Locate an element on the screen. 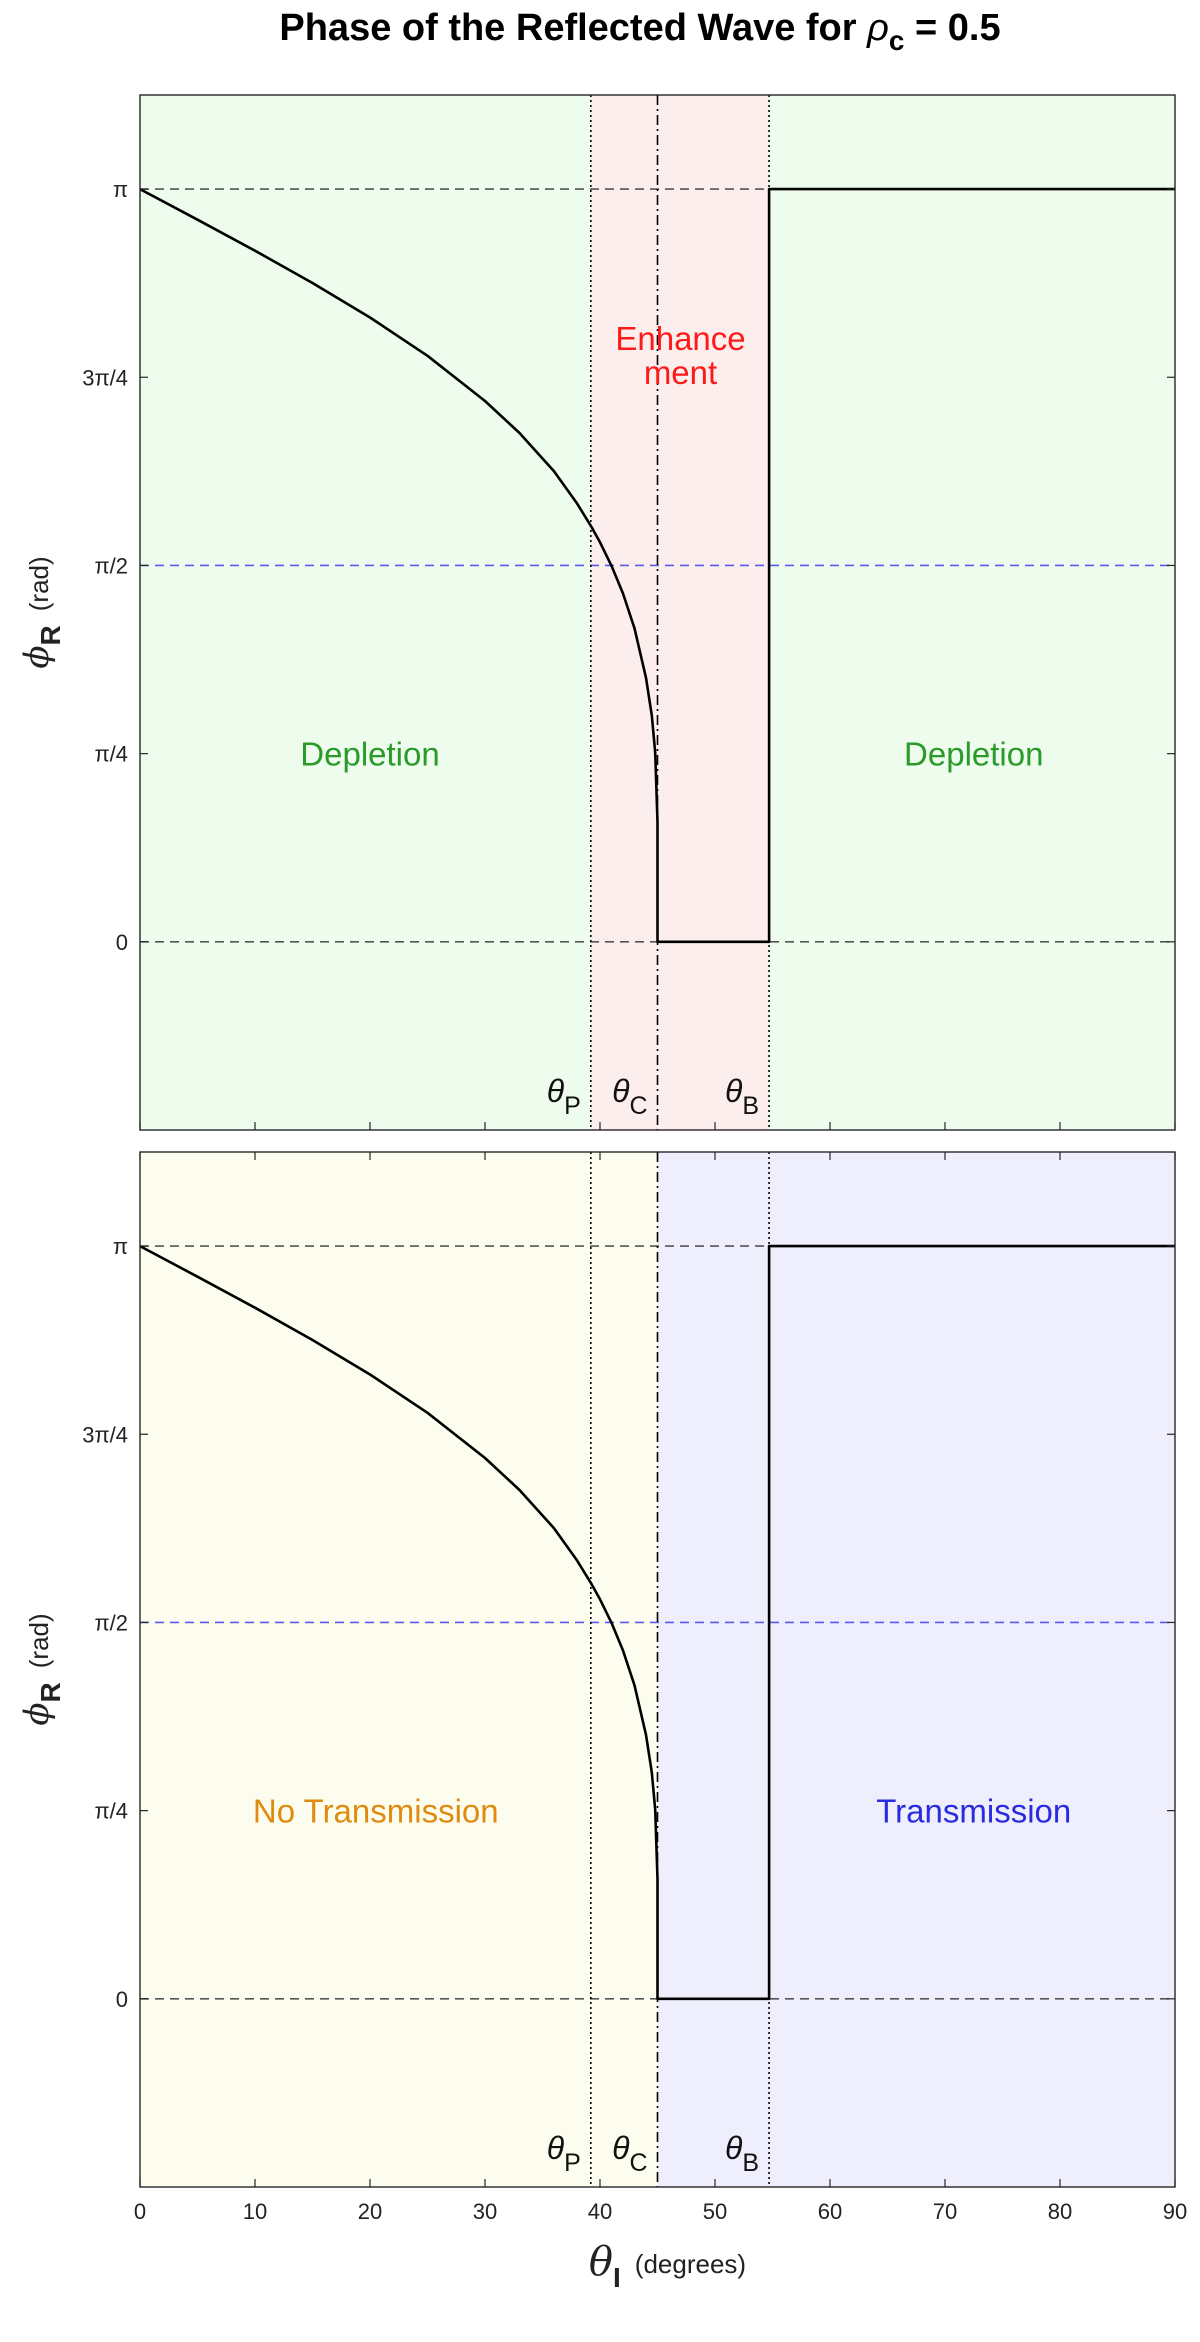 The image size is (1200, 2342). panel0-y-axis-symbol: ϕ is located at coordinates (37, 656).